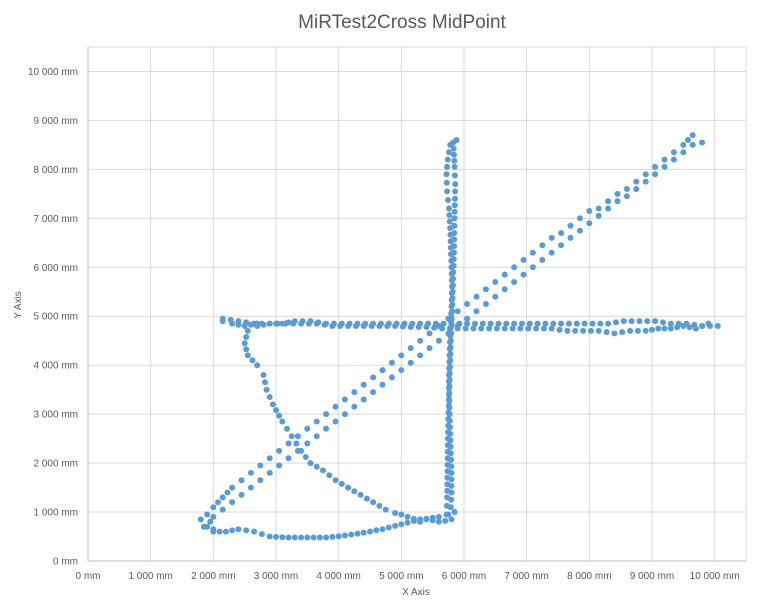 The image size is (760, 607). I want to click on x-tick-label: 4 000 mm, so click(338, 576).